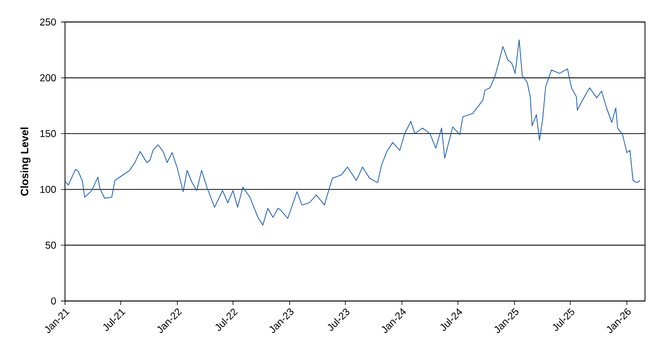  What do you see at coordinates (48, 22) in the screenshot?
I see `y-tick-label: 250` at bounding box center [48, 22].